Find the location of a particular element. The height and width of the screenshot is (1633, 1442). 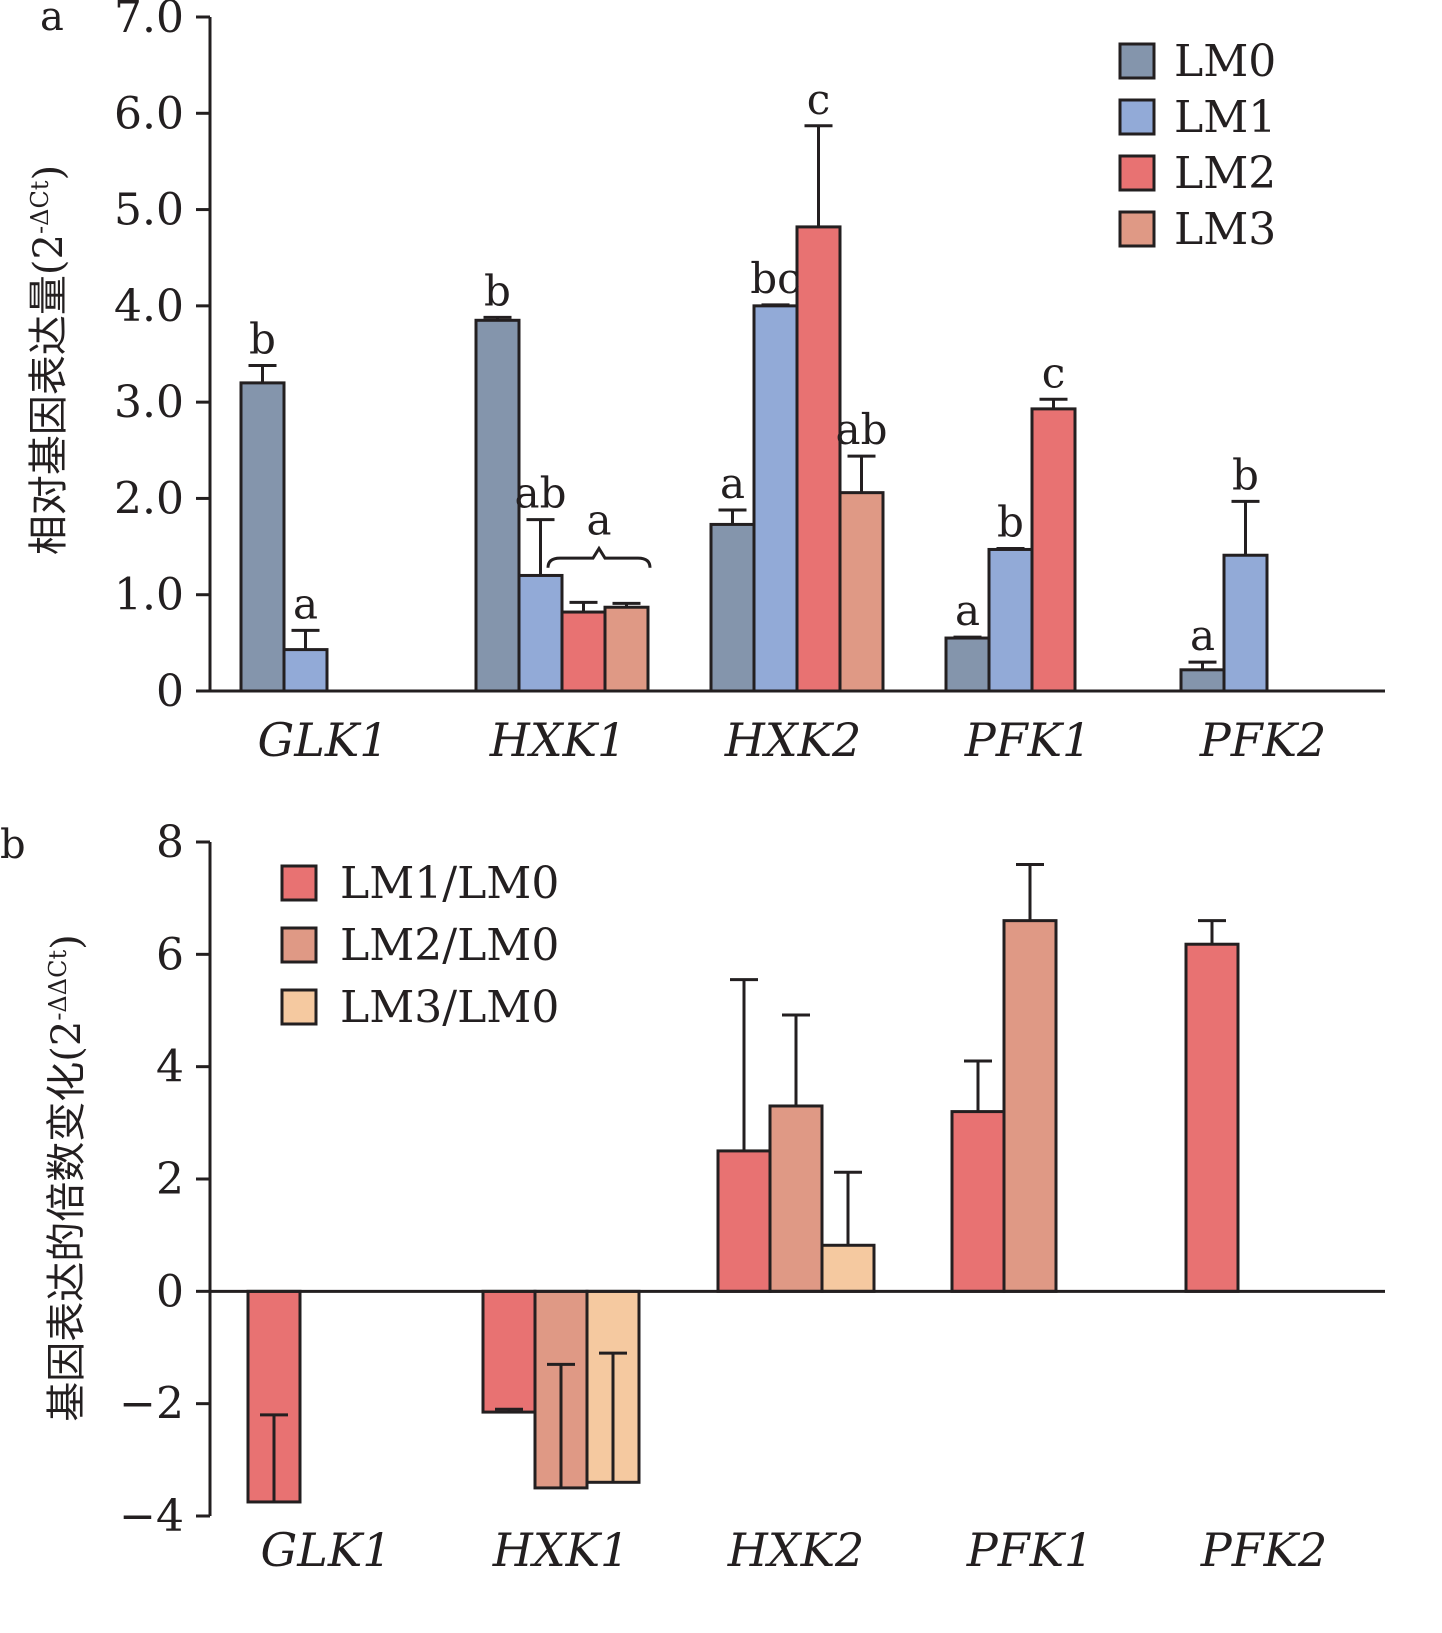

y-tick-label: −4 is located at coordinates (151, 1516).